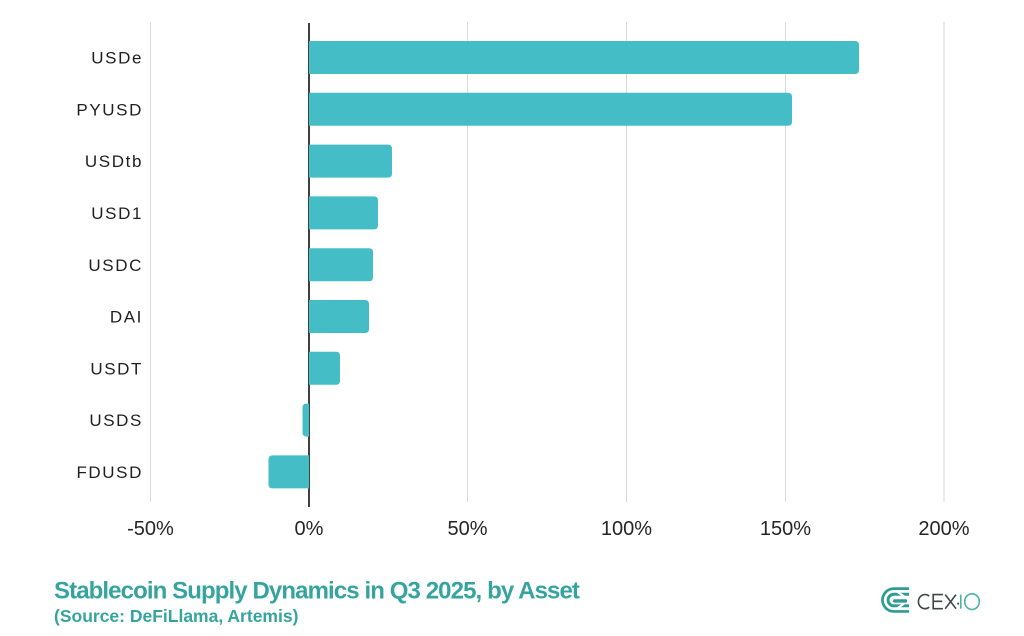 This screenshot has height=636, width=1024. Describe the element at coordinates (309, 529) in the screenshot. I see `svg-text: 0%` at that location.